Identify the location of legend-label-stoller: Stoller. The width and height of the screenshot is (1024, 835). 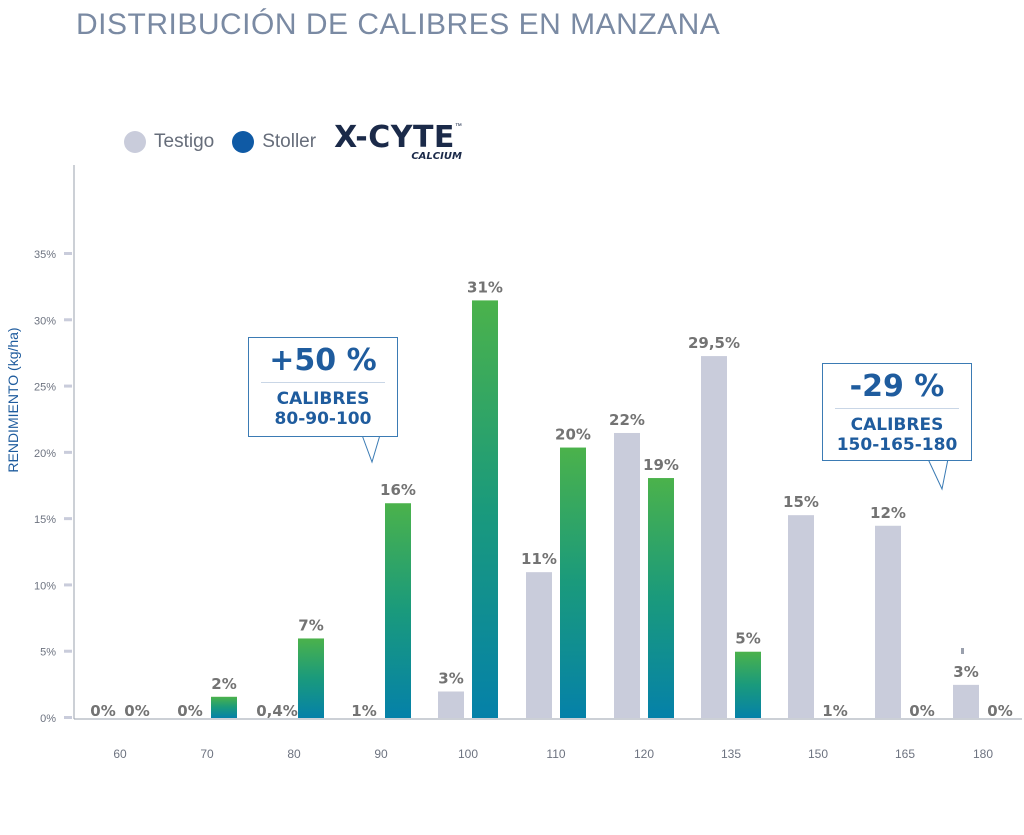
(289, 141).